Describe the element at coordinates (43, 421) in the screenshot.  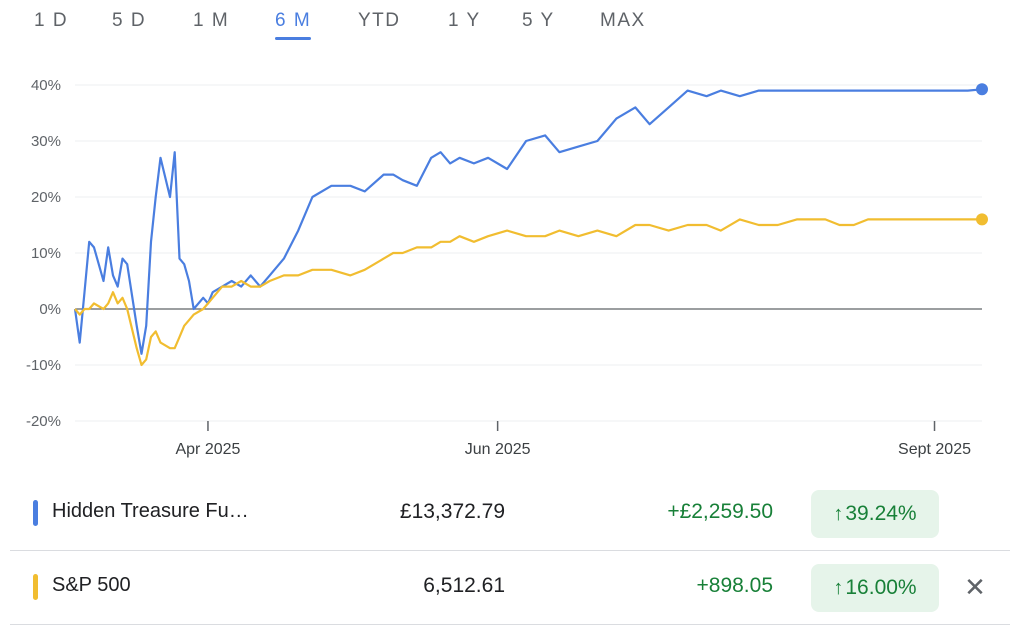
I see `y-tick-label: -20%` at that location.